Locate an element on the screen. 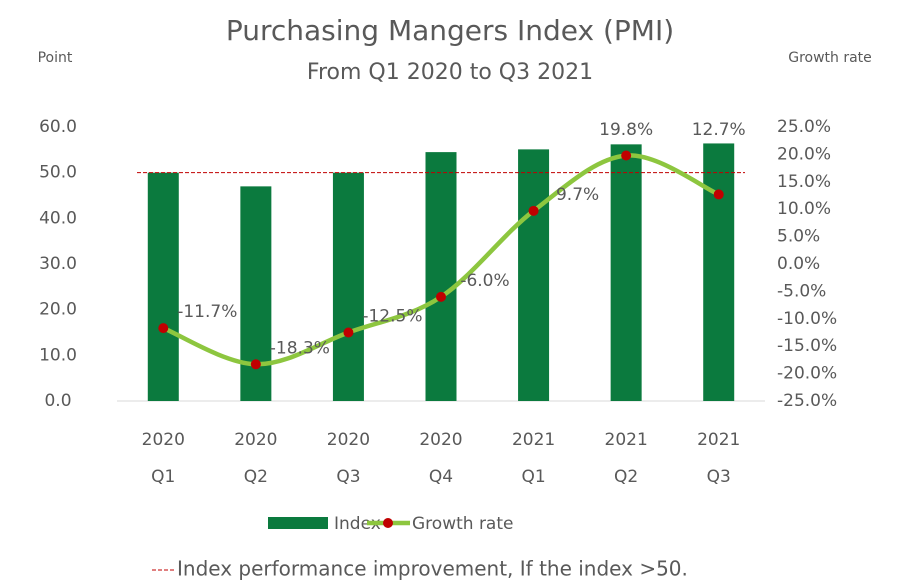 The width and height of the screenshot is (904, 588). data-label: 12.7% is located at coordinates (719, 130).